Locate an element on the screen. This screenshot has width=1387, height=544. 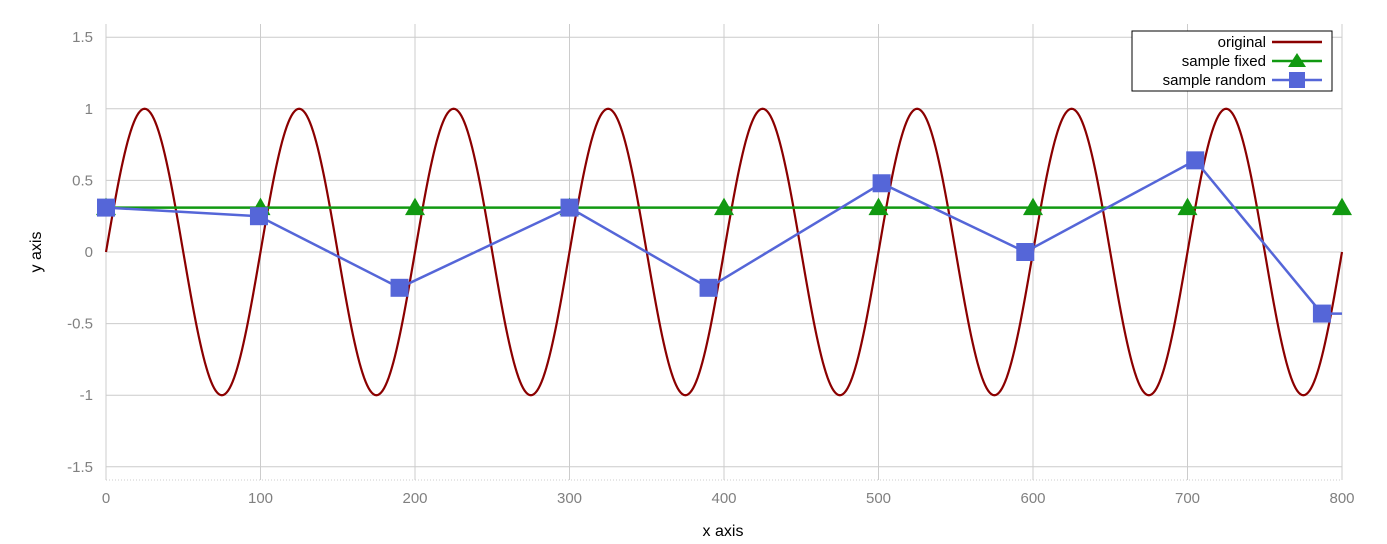
x-tick-label: 500 is located at coordinates (878, 498).